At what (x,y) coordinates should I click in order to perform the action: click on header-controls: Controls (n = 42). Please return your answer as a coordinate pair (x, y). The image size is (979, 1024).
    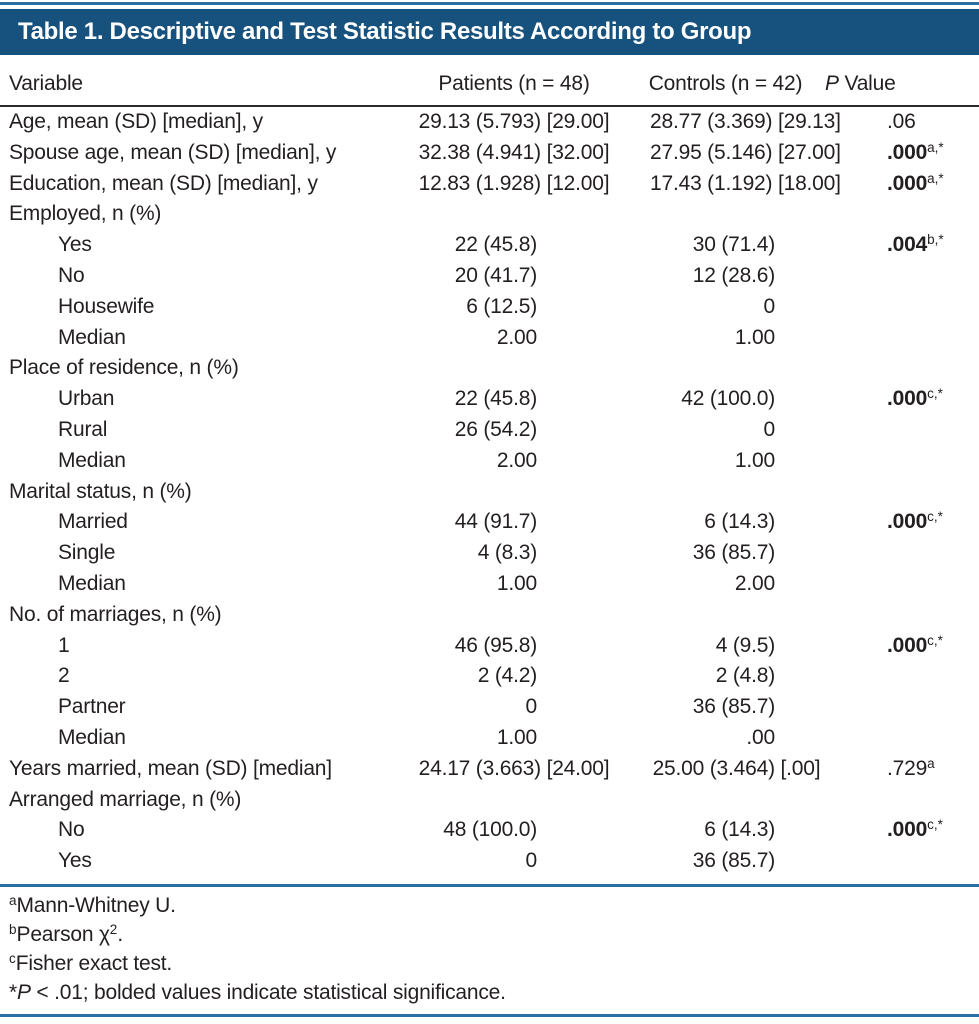
    Looking at the image, I should click on (725, 83).